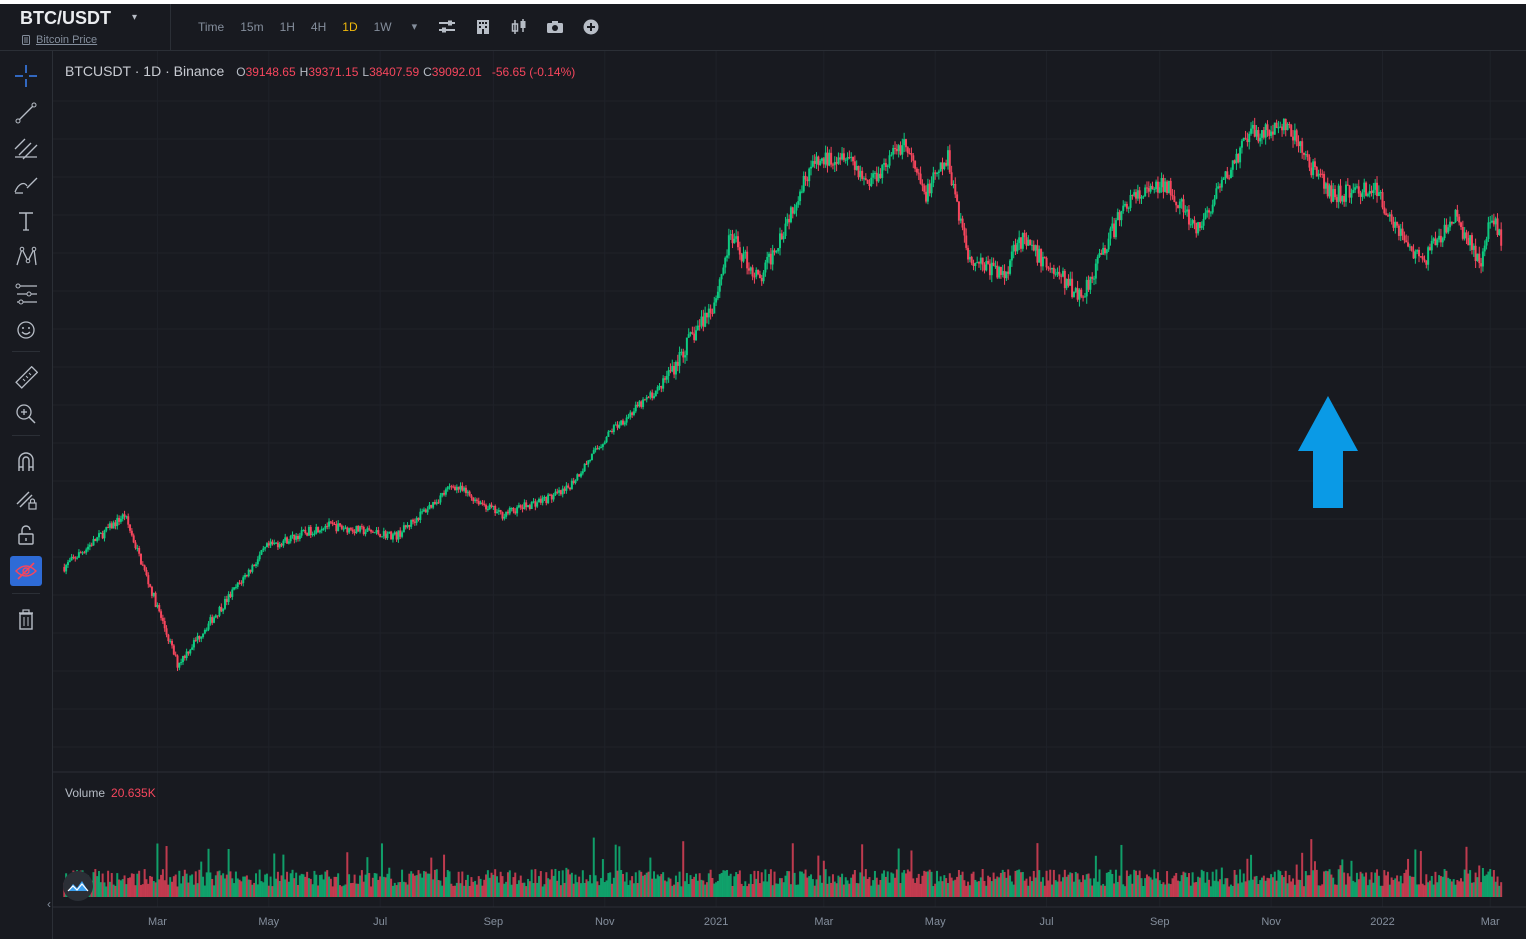  I want to click on emoji-icon, so click(26, 330).